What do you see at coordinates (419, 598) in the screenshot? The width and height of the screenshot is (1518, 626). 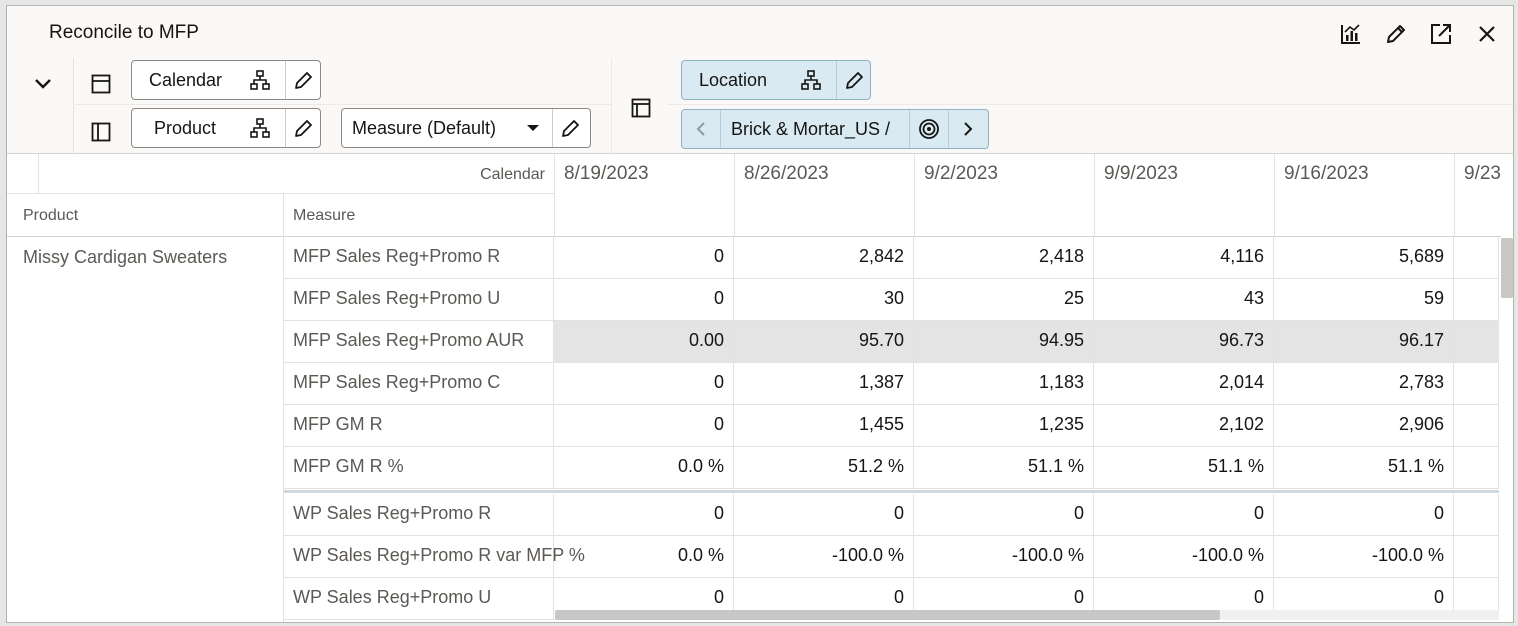 I see `measure-cell: WP Sales Reg+Promo U` at bounding box center [419, 598].